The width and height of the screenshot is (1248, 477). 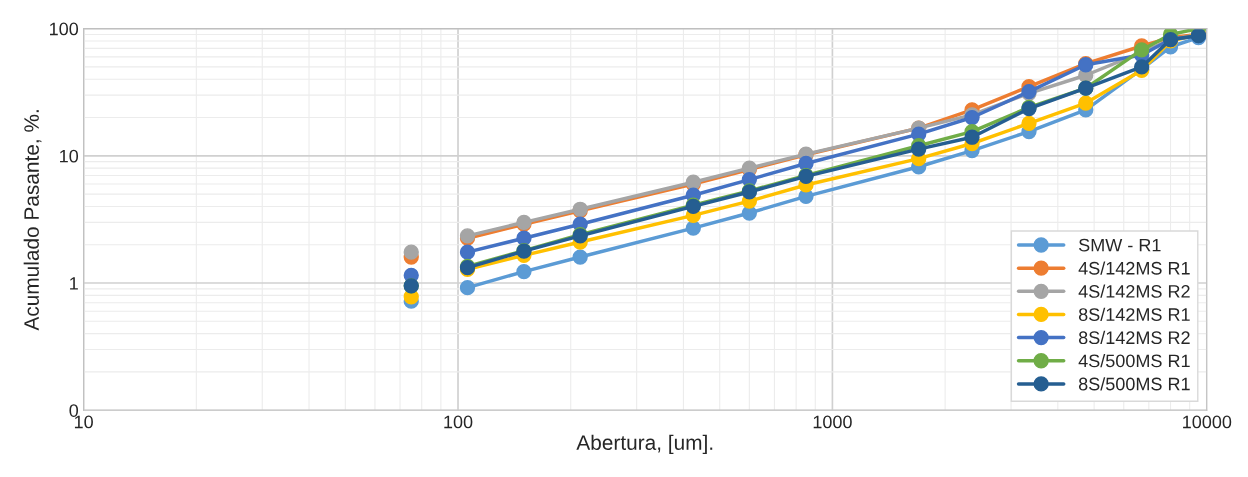 What do you see at coordinates (74, 410) in the screenshot?
I see `y-tick-label: 0` at bounding box center [74, 410].